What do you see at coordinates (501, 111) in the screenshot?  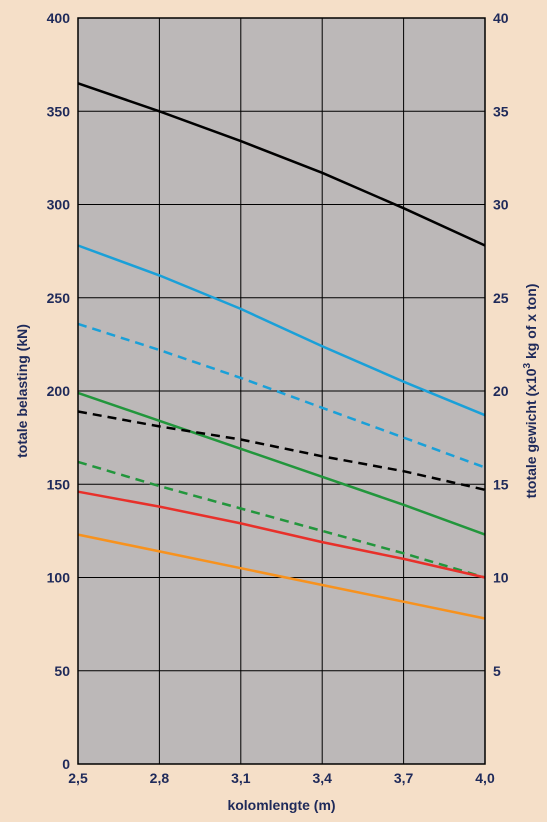 I see `y-tick-label-right: 35` at bounding box center [501, 111].